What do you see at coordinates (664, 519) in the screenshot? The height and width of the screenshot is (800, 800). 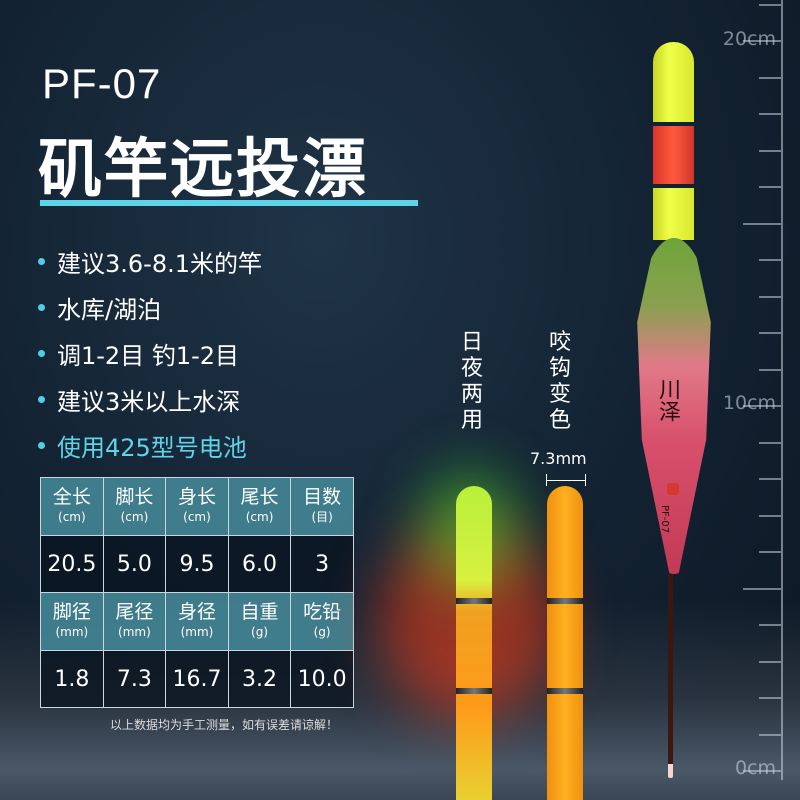 I see `float-model-mark: PF-07` at bounding box center [664, 519].